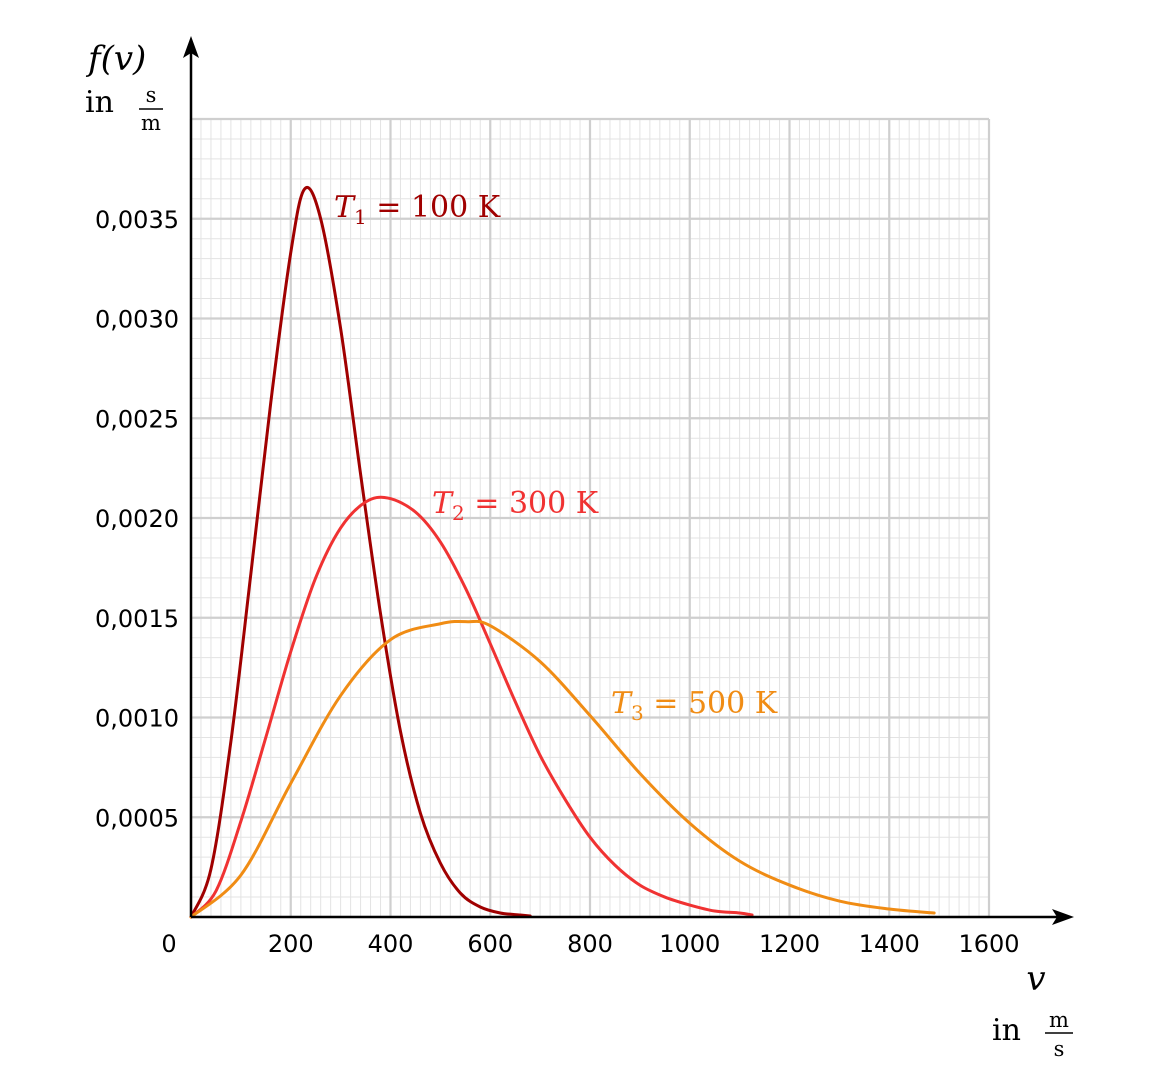 The image size is (1160, 1091). What do you see at coordinates (1063, 917) in the screenshot?
I see `x-axis-arrowhead` at bounding box center [1063, 917].